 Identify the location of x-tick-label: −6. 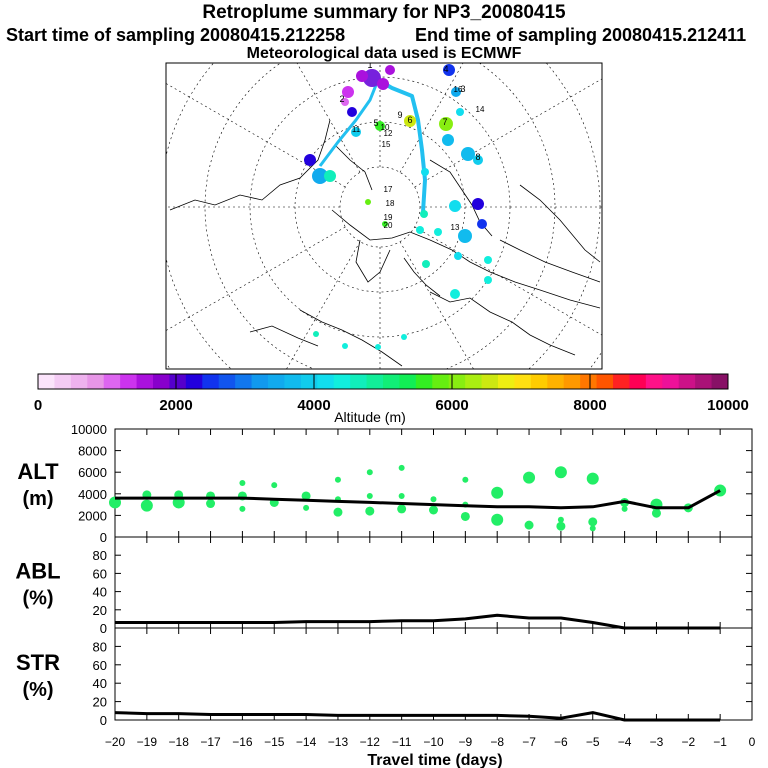
(561, 742).